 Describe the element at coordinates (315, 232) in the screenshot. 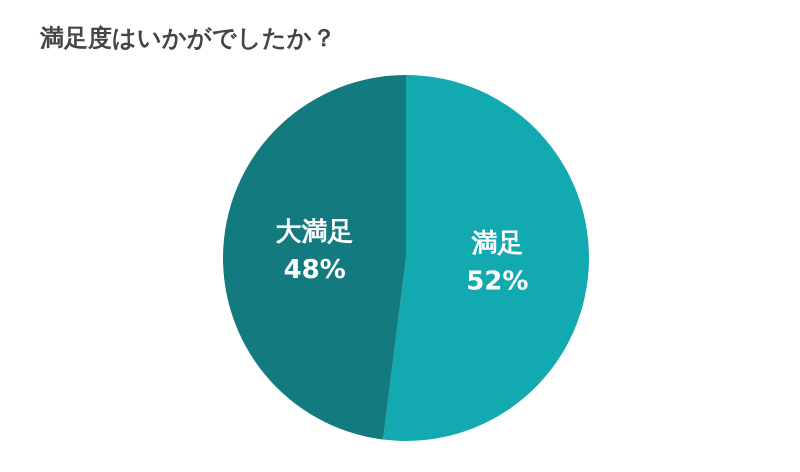

I see `slice-label: 大満足` at that location.